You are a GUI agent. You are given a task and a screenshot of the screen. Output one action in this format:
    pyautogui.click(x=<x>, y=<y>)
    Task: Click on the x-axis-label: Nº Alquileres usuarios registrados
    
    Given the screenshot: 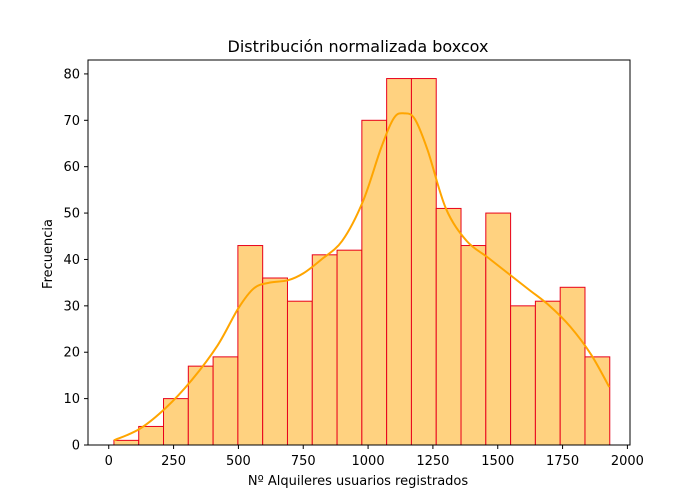 What is the action you would take?
    pyautogui.click(x=358, y=481)
    